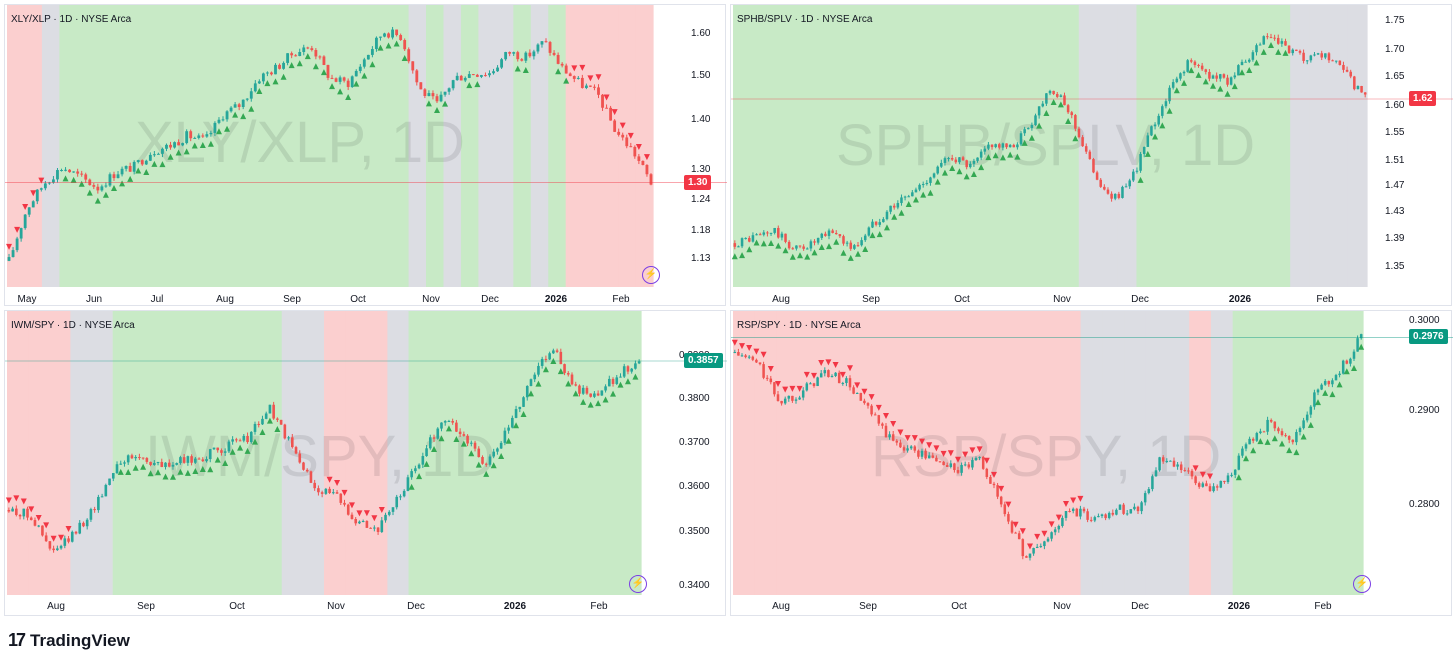 This screenshot has height=664, width=1456. Describe the element at coordinates (799, 325) in the screenshot. I see `symbol-legend: RSP/SPY · 1D · NYSE Arca` at that location.